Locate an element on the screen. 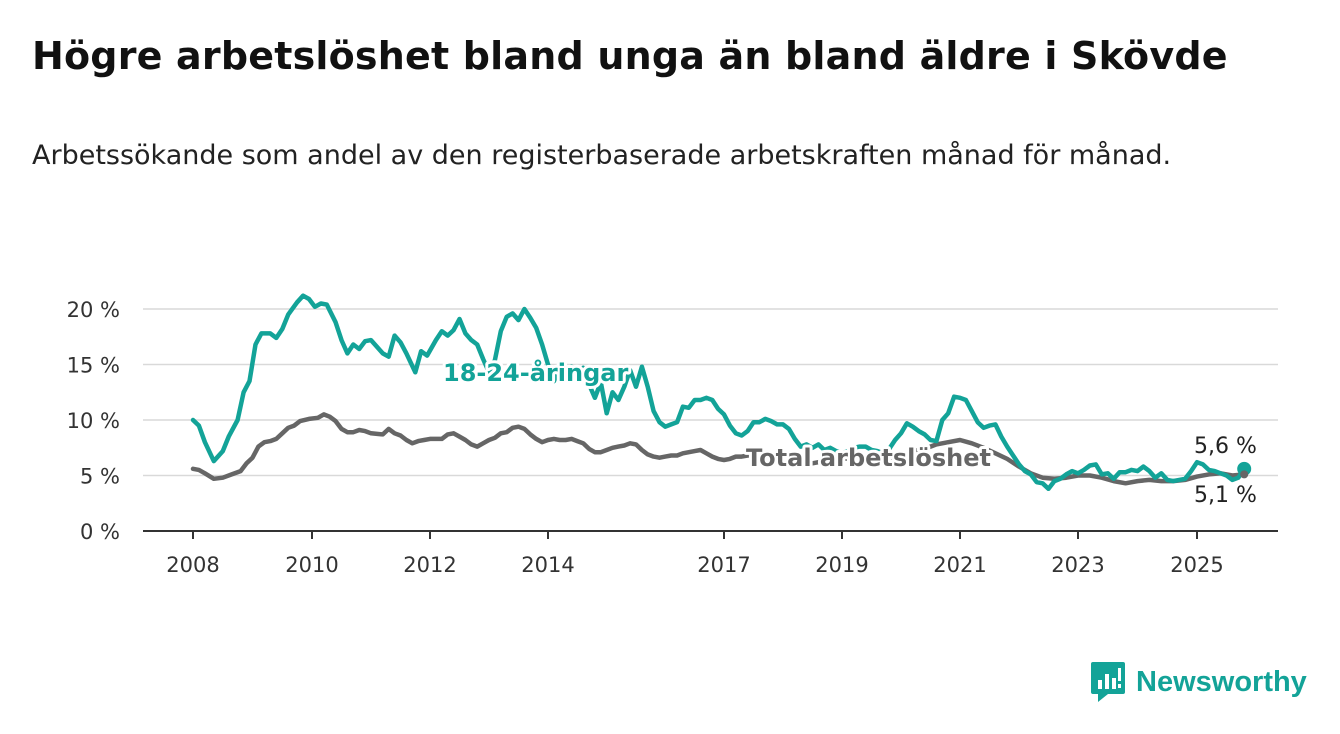  y-tick-label: 15 % is located at coordinates (93, 366).